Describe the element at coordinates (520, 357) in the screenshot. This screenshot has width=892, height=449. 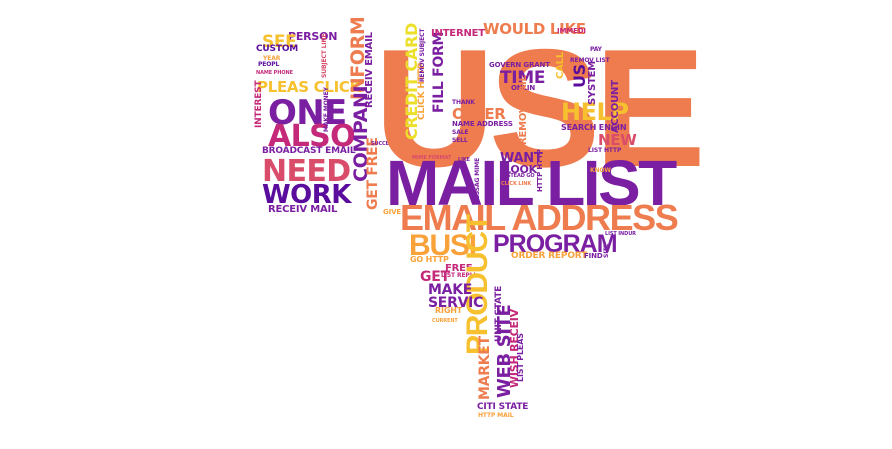
I see `word: LIST PLEAS` at that location.